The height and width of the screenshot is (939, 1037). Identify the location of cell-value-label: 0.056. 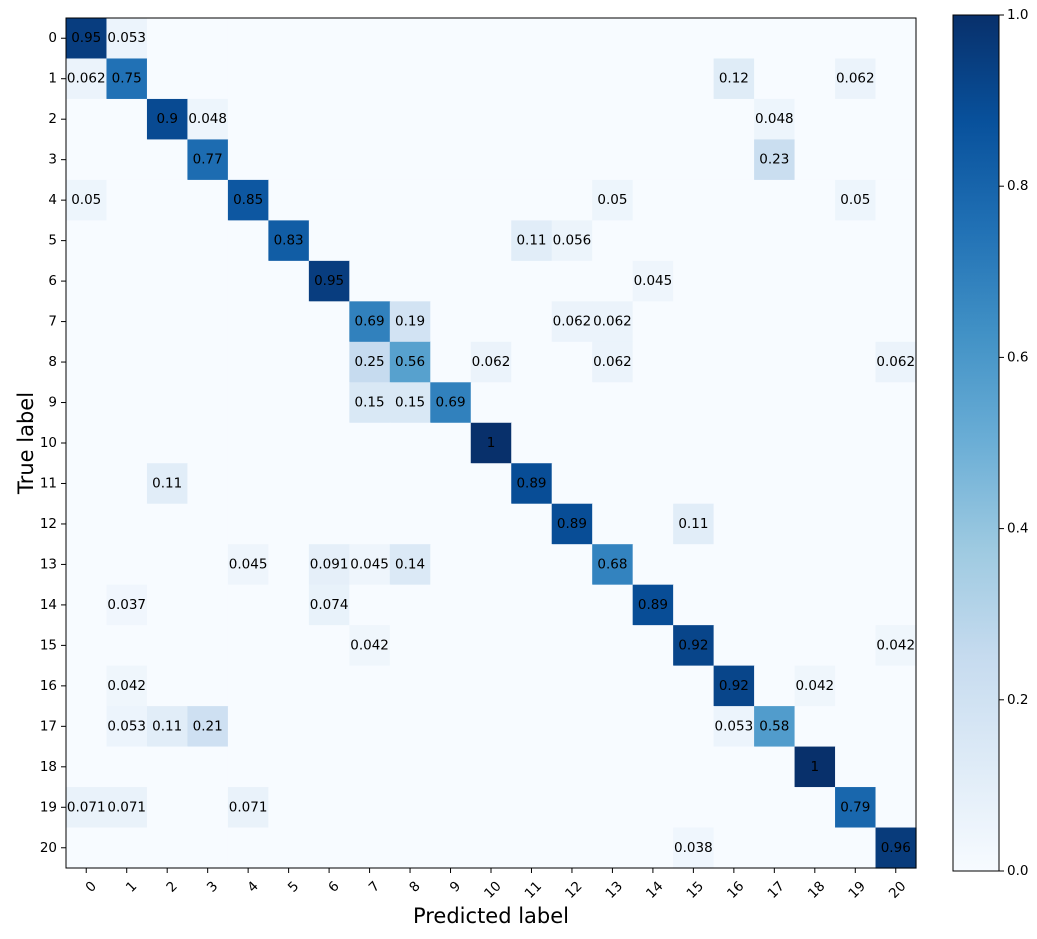
(572, 241).